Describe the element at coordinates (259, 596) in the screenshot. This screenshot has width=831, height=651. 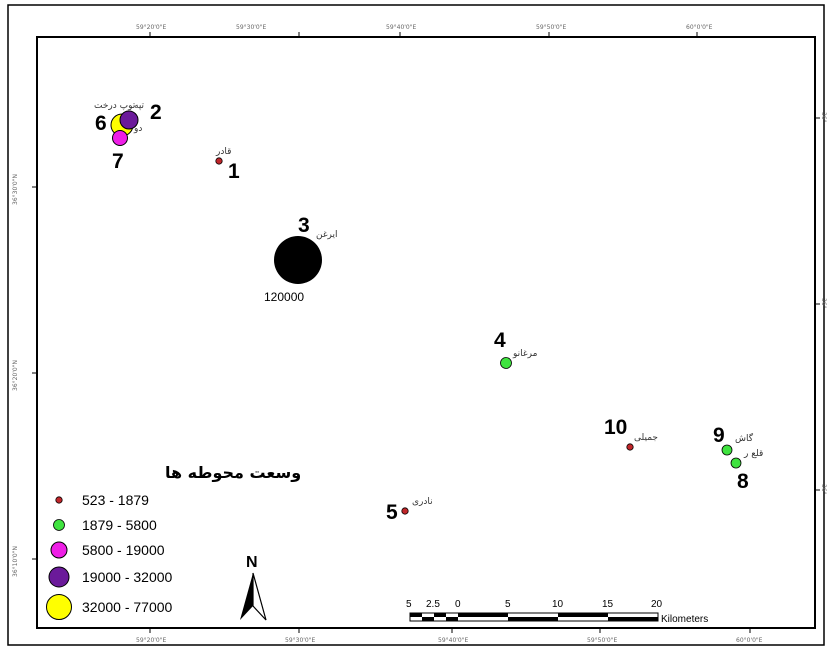
I see `north-arrow-right-icon` at that location.